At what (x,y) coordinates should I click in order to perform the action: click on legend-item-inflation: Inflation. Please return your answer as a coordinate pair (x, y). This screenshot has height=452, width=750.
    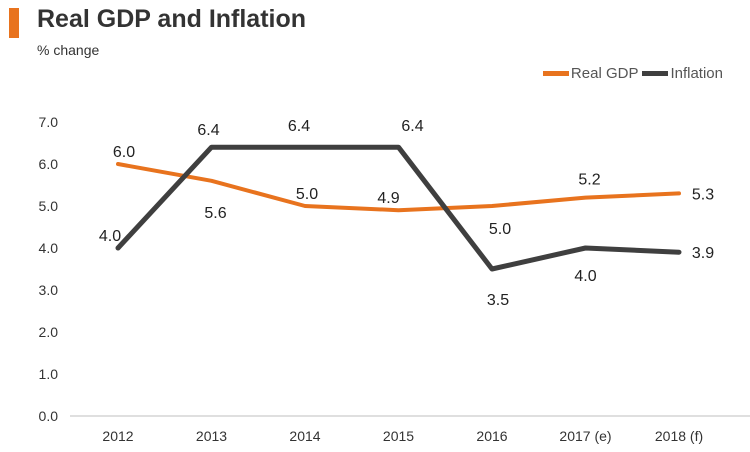
    Looking at the image, I should click on (682, 73).